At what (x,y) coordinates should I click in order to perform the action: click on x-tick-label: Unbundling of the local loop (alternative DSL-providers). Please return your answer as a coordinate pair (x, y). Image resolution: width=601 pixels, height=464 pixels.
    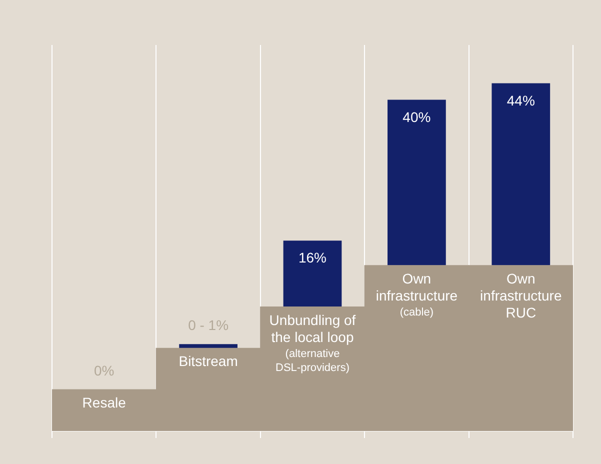
    Looking at the image, I should click on (312, 343).